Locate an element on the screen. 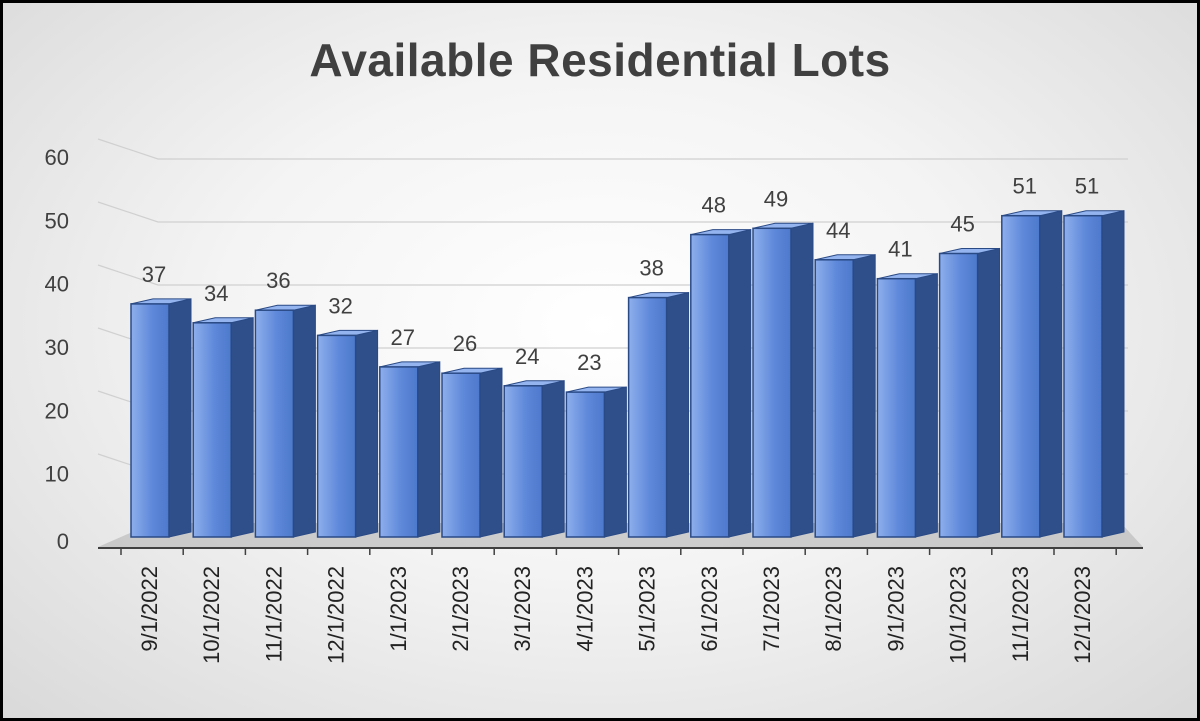 This screenshot has height=721, width=1200. y-tick-label: 20 is located at coordinates (57, 410).